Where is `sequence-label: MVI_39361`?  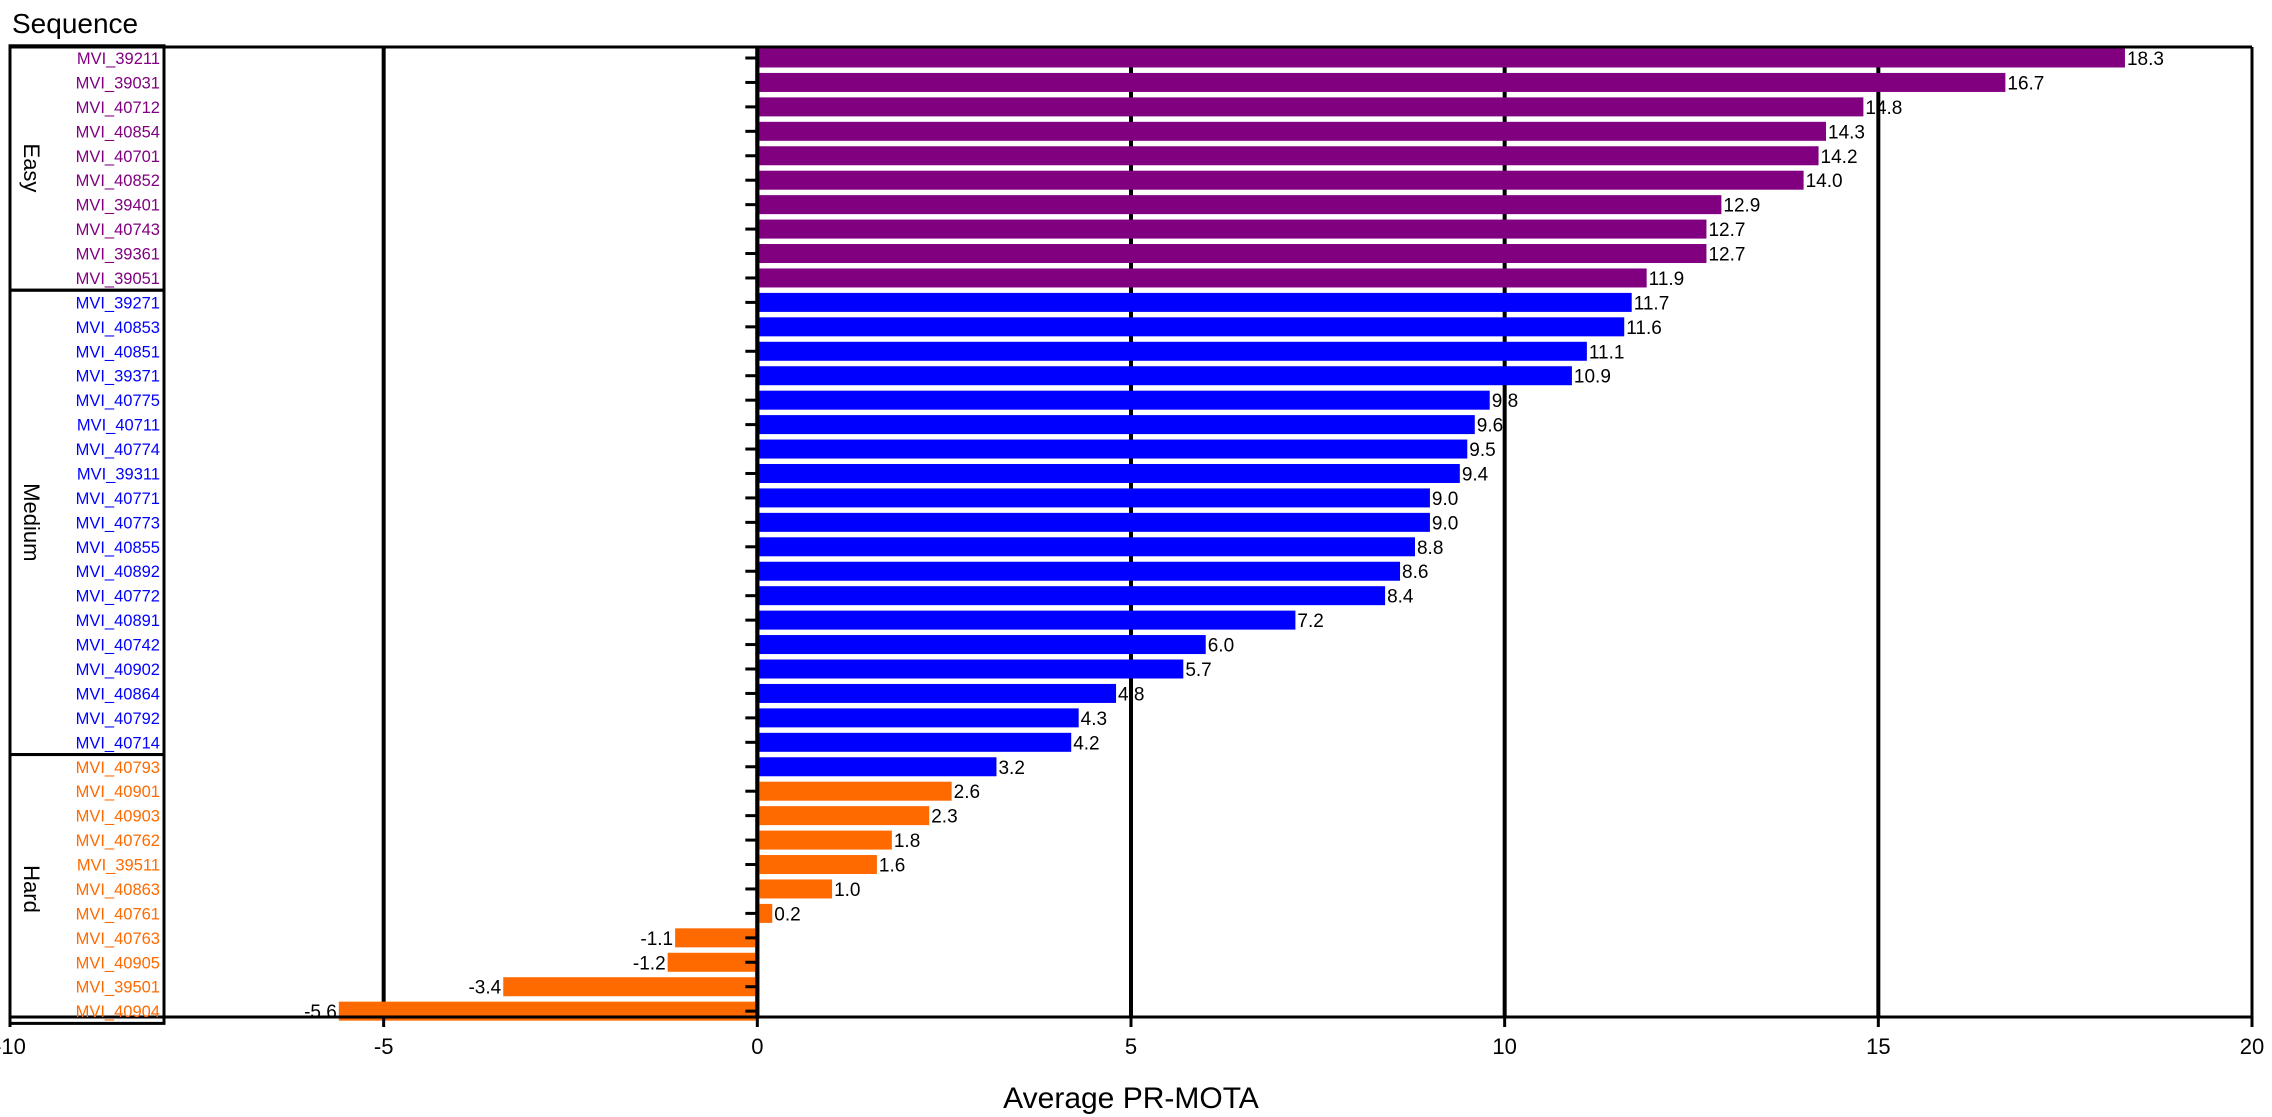
sequence-label: MVI_39361 is located at coordinates (118, 255).